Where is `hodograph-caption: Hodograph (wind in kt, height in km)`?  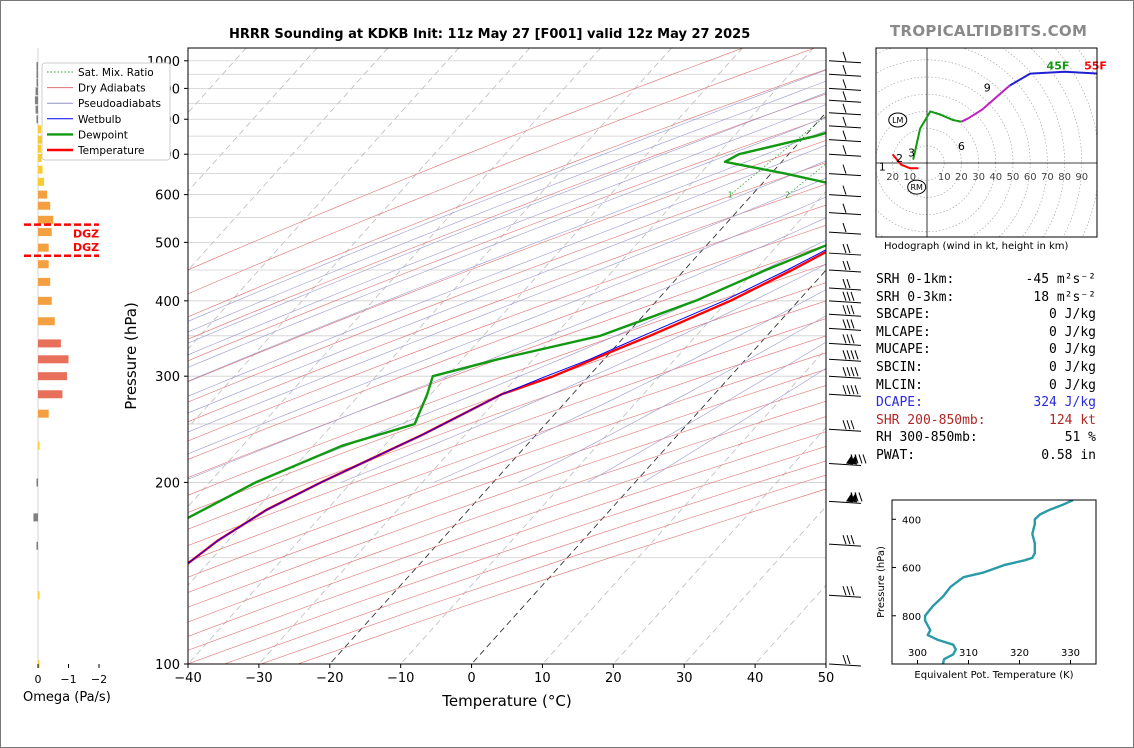 hodograph-caption: Hodograph (wind in kt, height in km) is located at coordinates (976, 246).